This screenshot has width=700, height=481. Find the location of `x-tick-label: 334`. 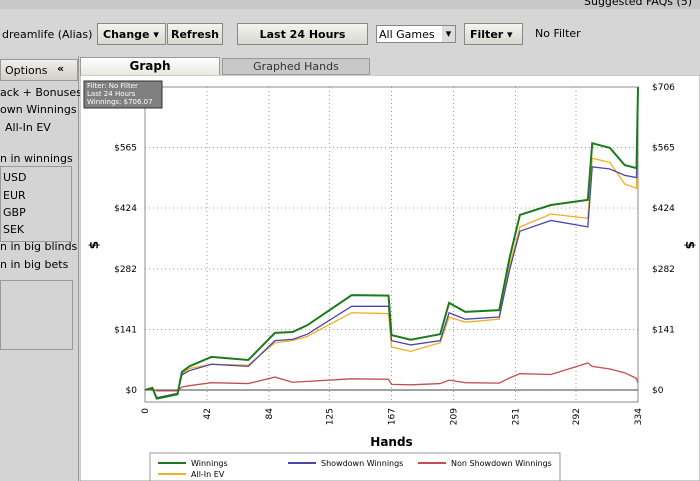

x-tick-label: 334 is located at coordinates (639, 416).